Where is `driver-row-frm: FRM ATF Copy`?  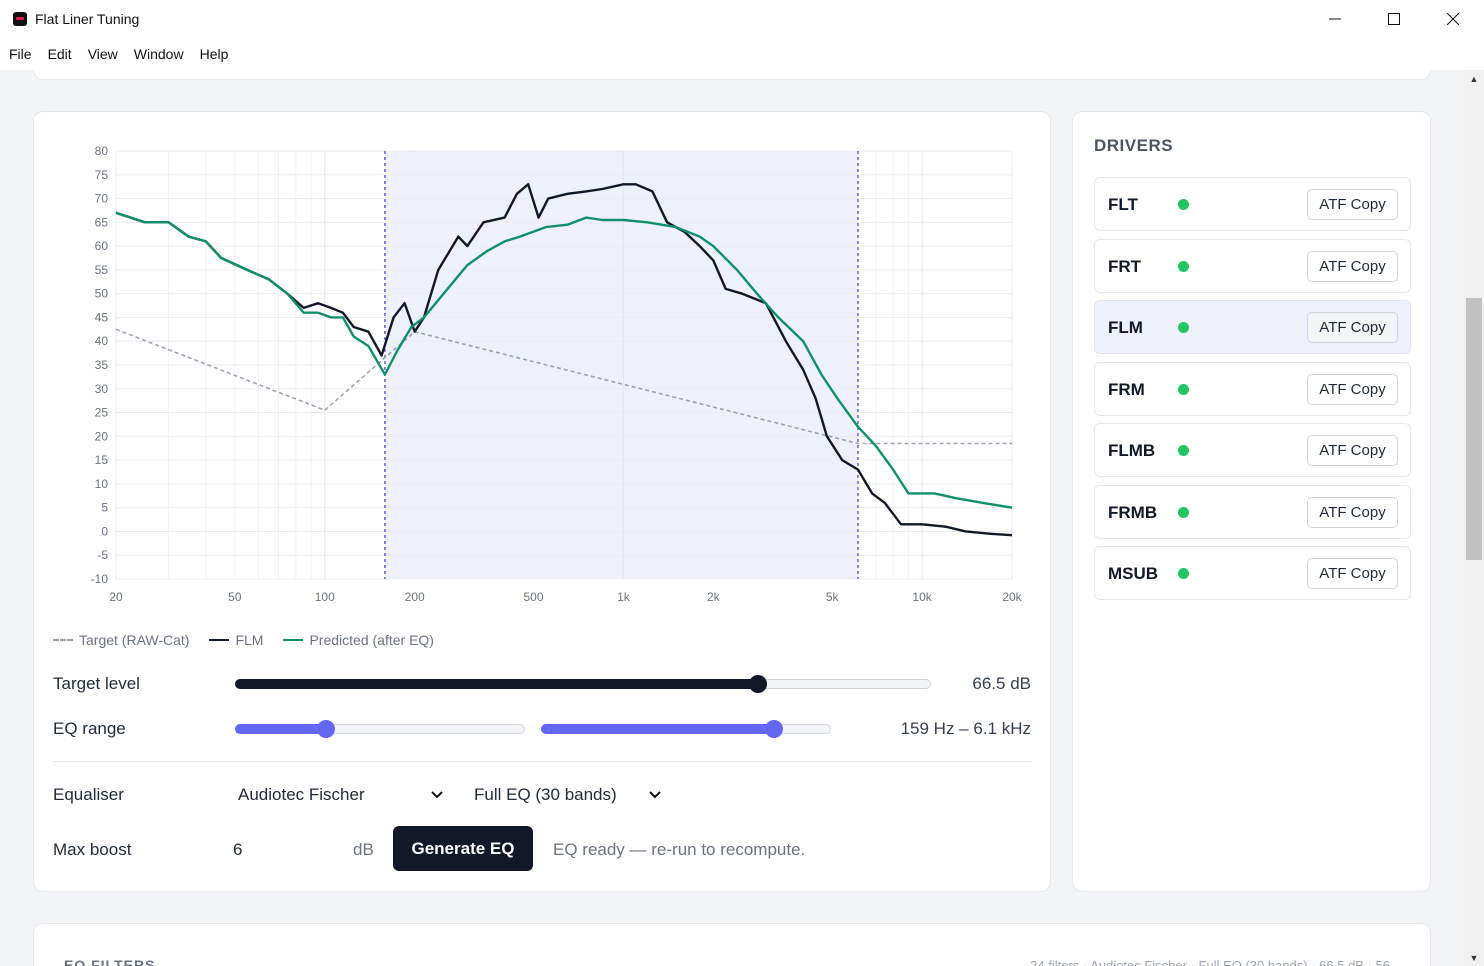 driver-row-frm: FRM ATF Copy is located at coordinates (1252, 388).